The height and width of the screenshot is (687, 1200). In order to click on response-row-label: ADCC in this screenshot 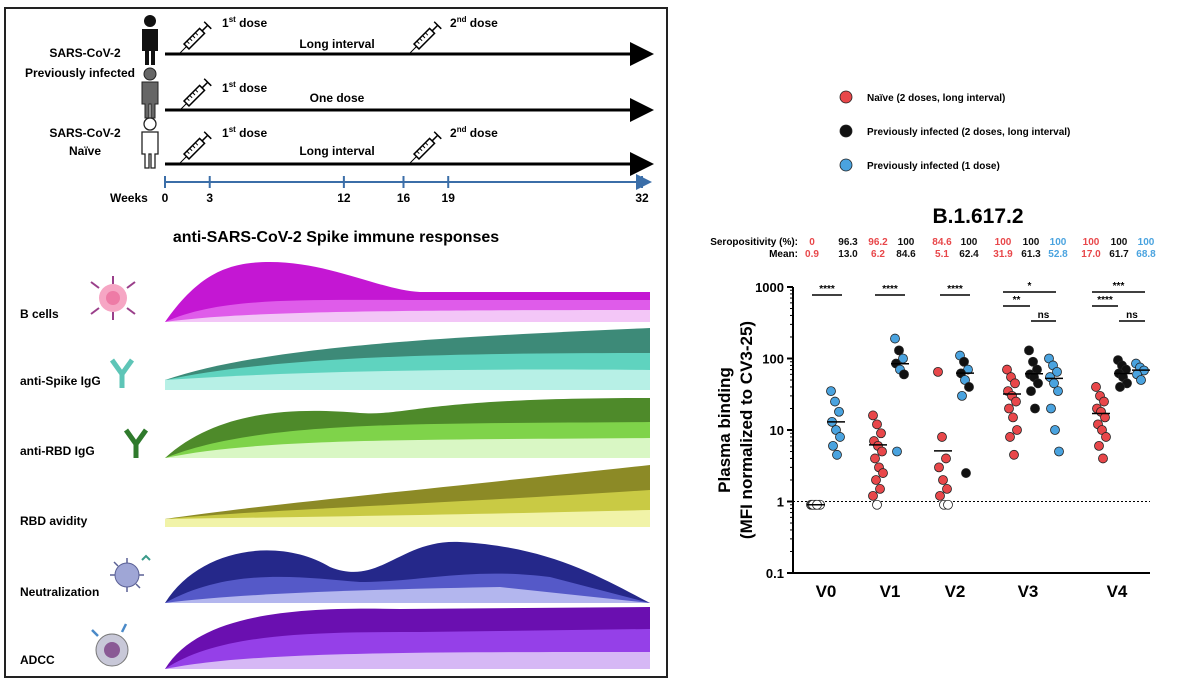, I will do `click(37, 660)`.